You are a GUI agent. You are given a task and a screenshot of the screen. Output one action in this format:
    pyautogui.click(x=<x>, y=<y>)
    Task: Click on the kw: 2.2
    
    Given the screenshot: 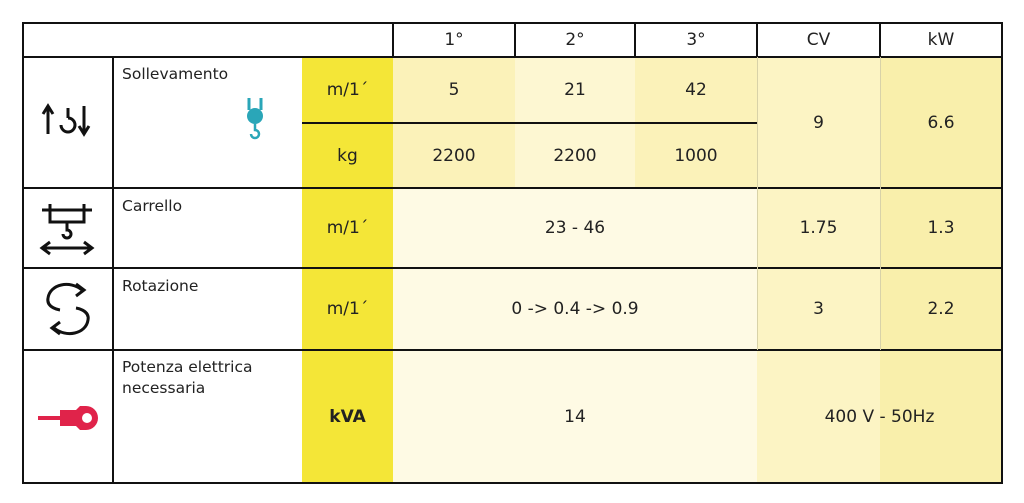 What is the action you would take?
    pyautogui.click(x=941, y=309)
    